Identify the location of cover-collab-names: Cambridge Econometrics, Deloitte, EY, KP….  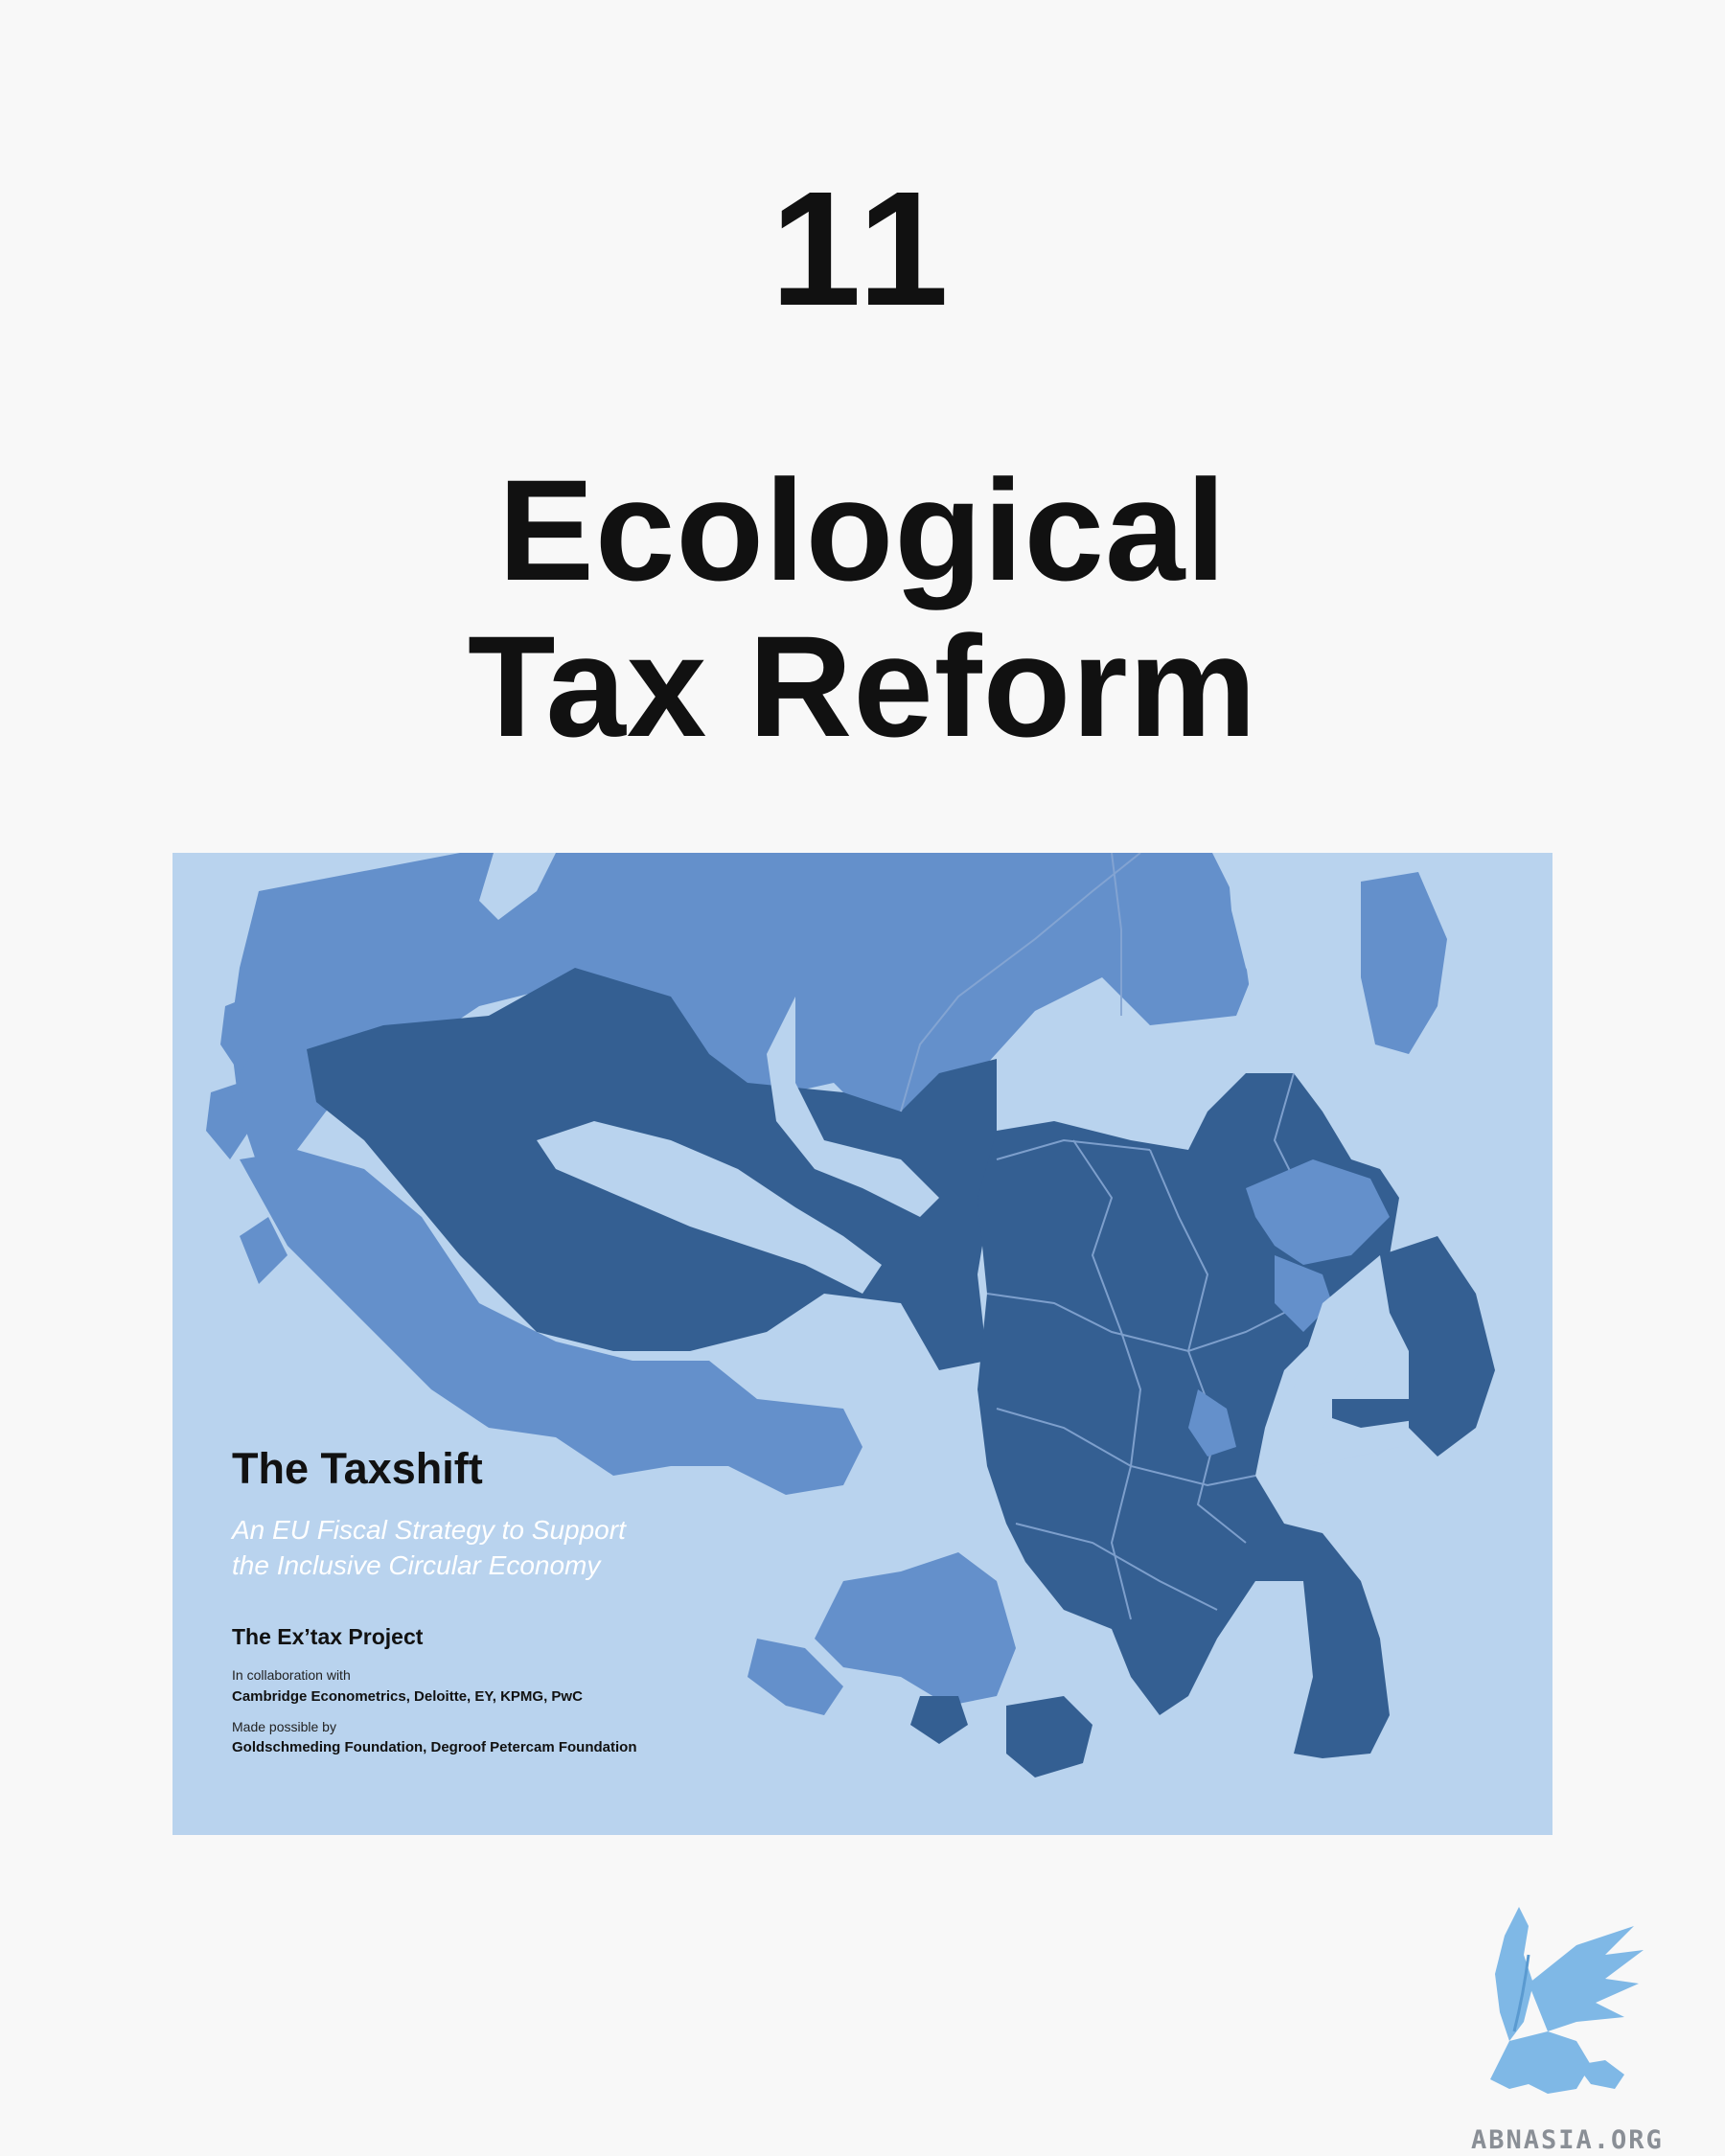
(407, 1696).